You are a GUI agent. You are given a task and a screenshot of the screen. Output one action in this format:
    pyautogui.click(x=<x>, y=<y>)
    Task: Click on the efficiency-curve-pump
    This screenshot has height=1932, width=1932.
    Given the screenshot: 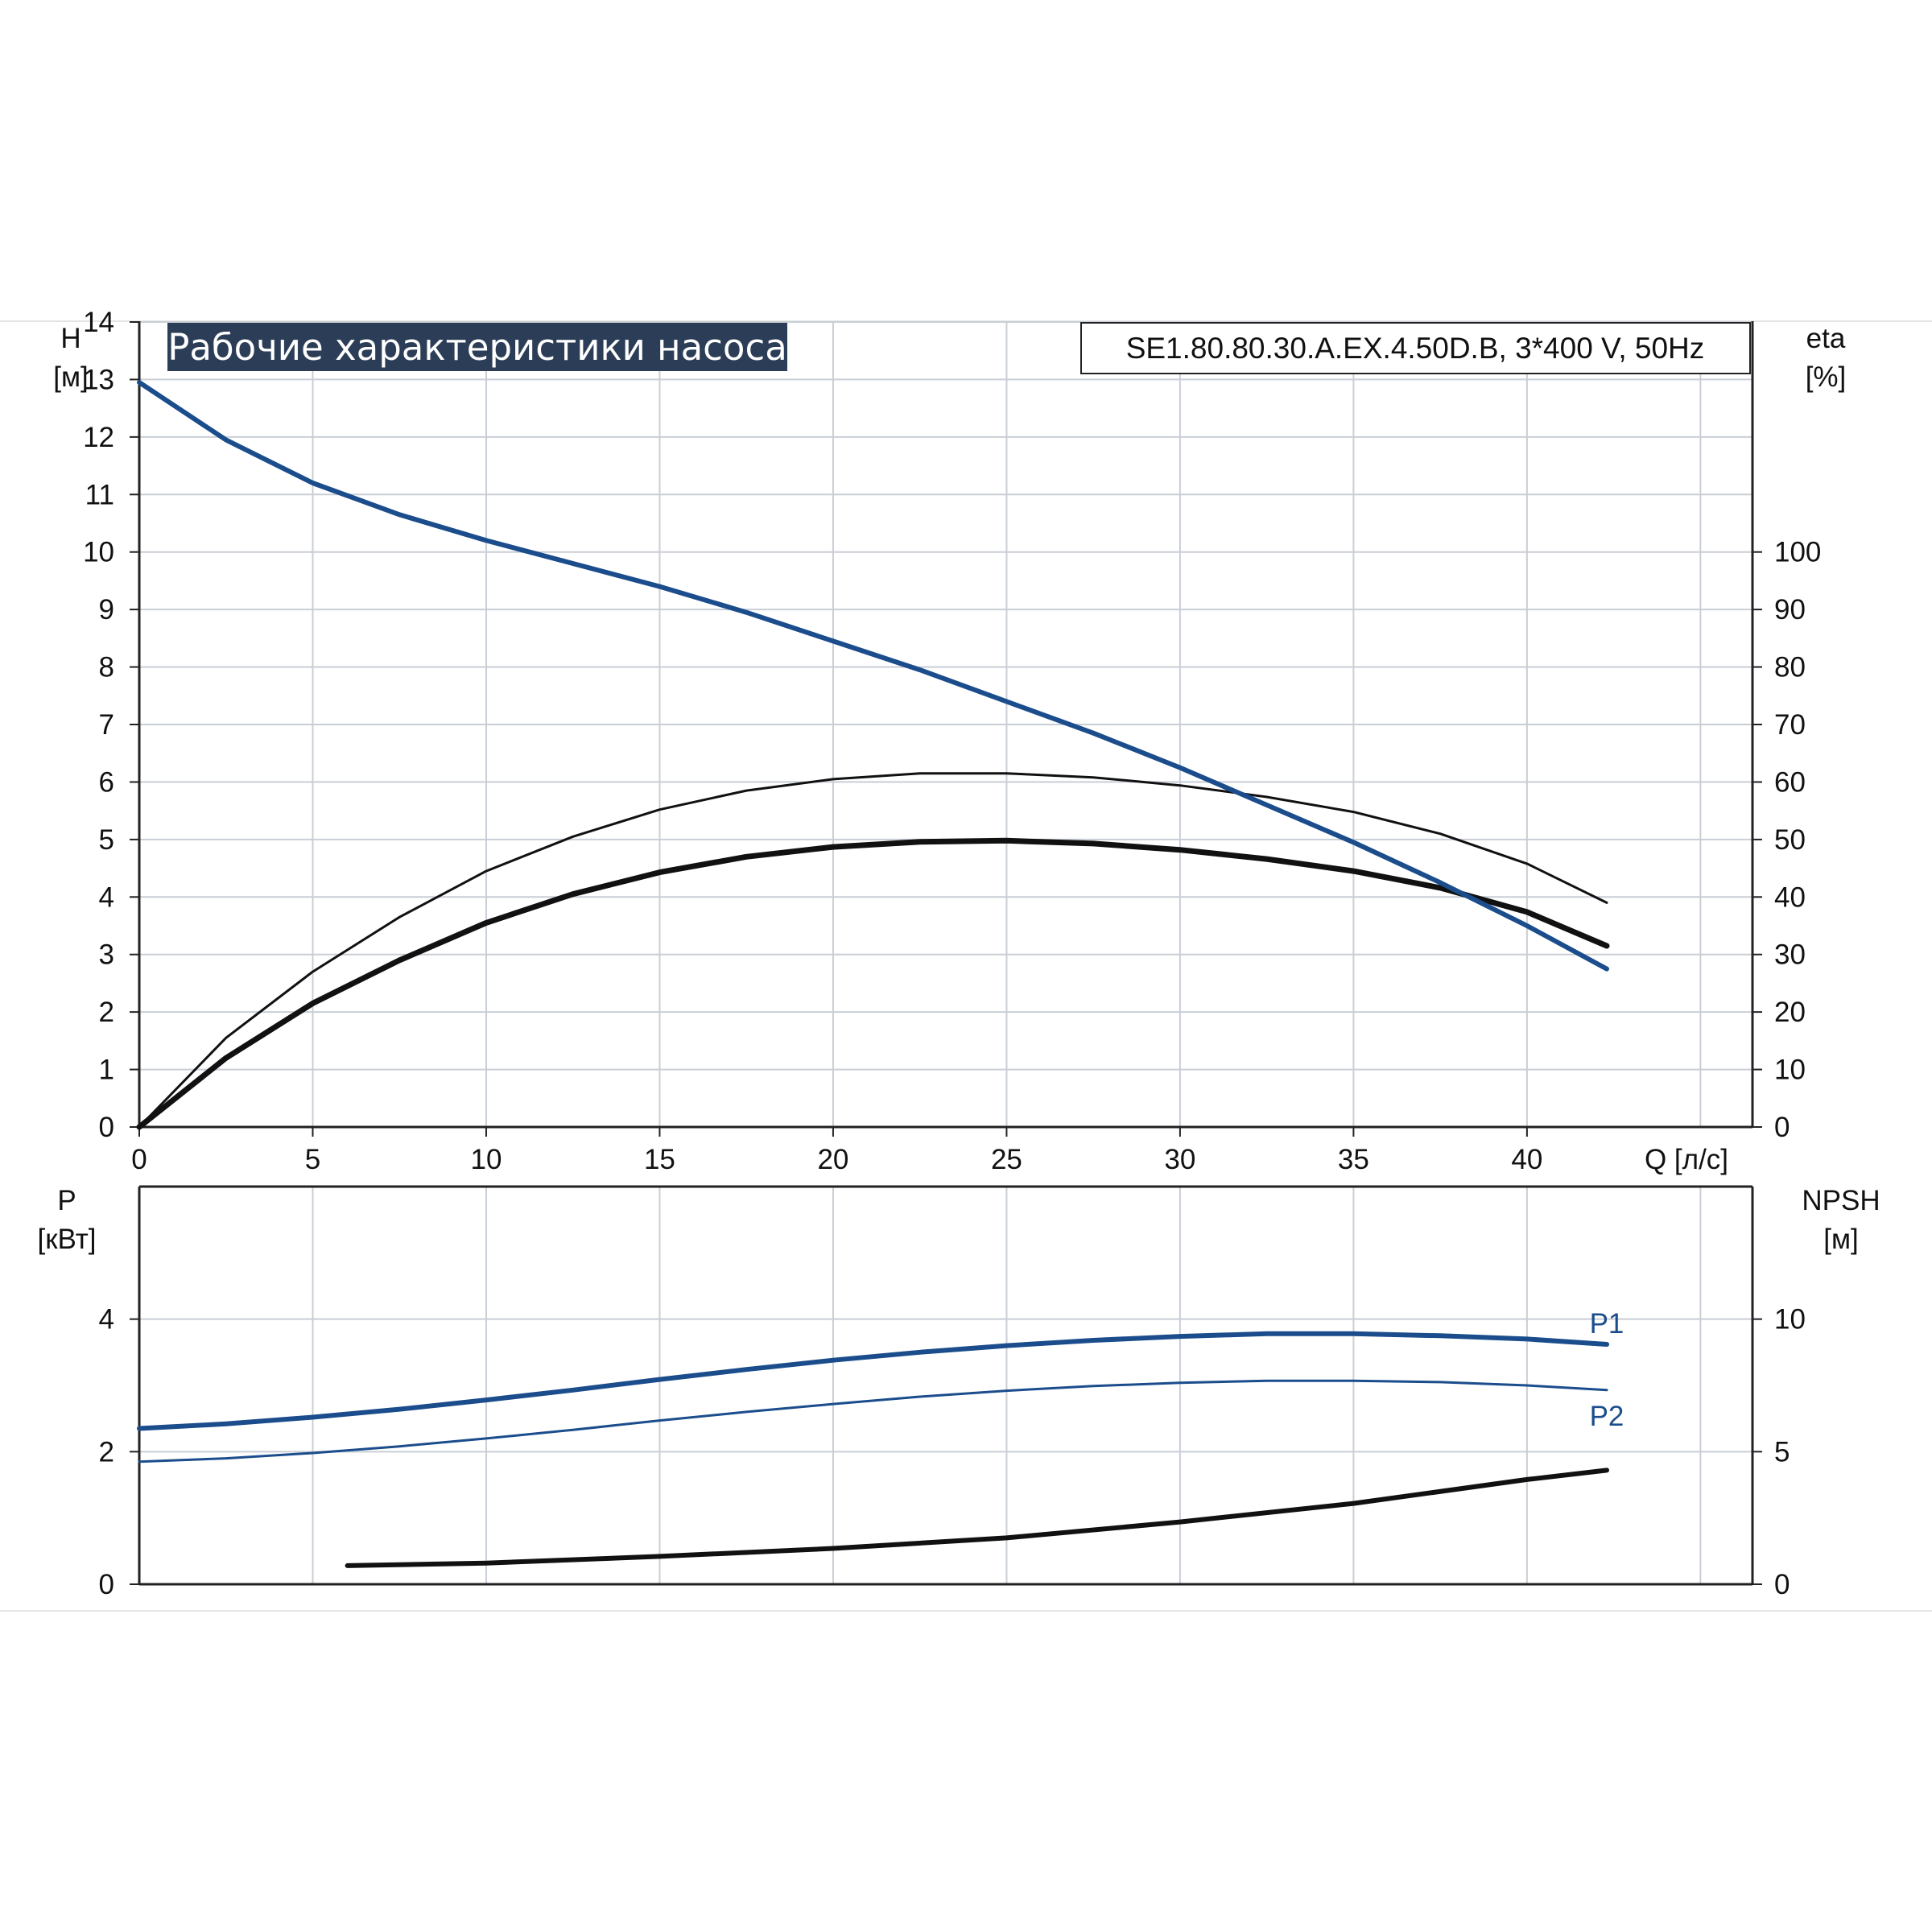 What is the action you would take?
    pyautogui.click(x=873, y=950)
    